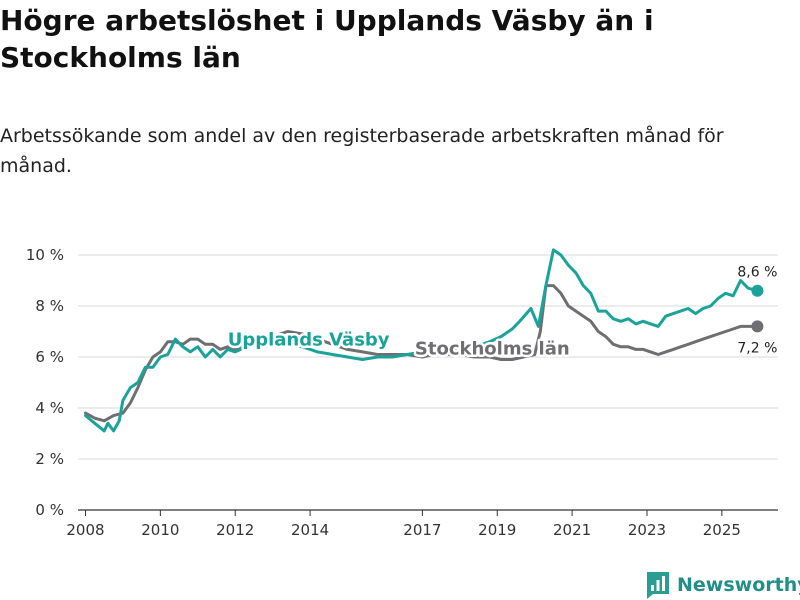  What do you see at coordinates (310, 530) in the screenshot?
I see `x-tick-label: 2014` at bounding box center [310, 530].